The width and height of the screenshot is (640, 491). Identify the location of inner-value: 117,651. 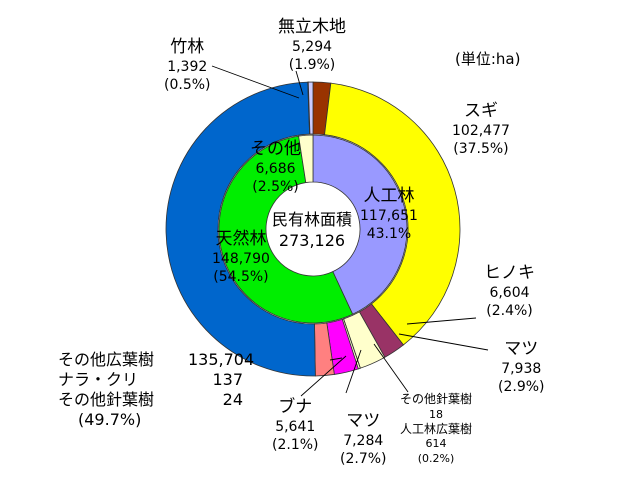
(389, 216).